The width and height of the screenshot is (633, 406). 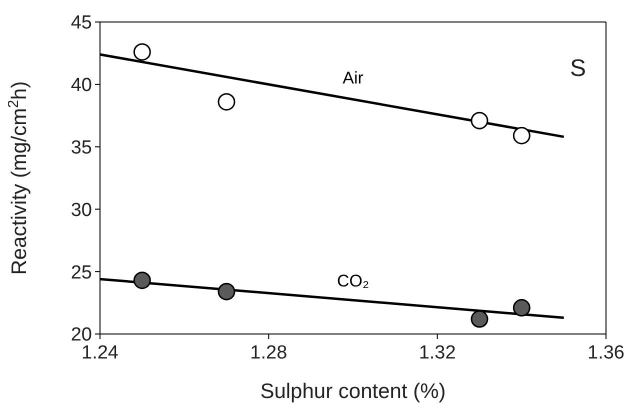 What do you see at coordinates (437, 353) in the screenshot?
I see `x-tick-label: 1.32` at bounding box center [437, 353].